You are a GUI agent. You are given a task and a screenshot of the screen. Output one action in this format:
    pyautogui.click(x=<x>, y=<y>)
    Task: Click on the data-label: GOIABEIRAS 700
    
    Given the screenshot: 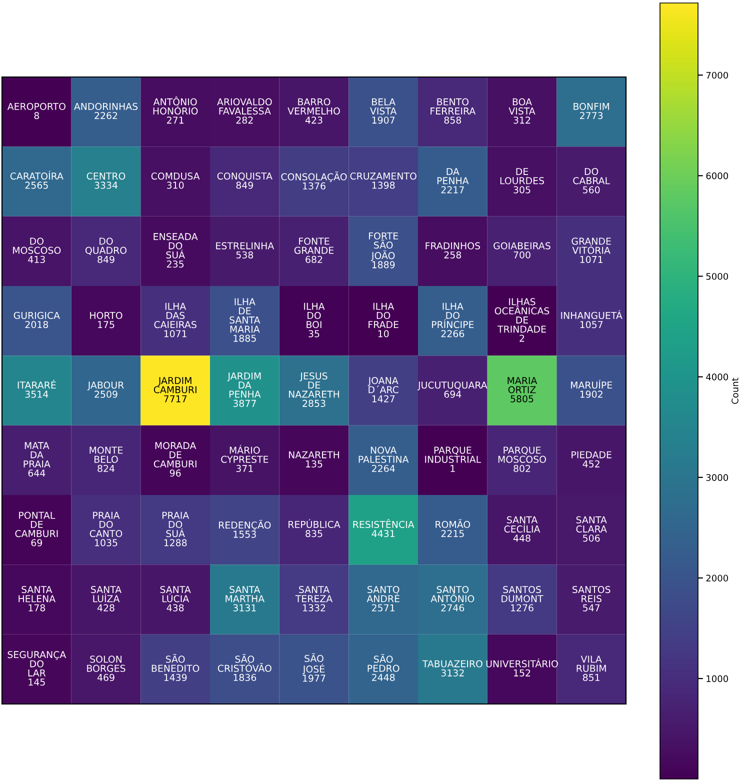 What is the action you would take?
    pyautogui.click(x=522, y=250)
    